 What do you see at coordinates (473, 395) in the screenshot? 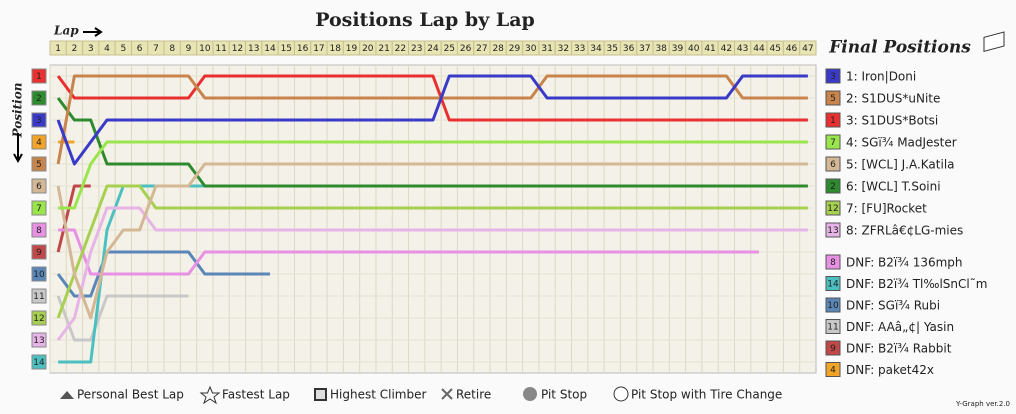
I see `legend-item: Retire` at bounding box center [473, 395].